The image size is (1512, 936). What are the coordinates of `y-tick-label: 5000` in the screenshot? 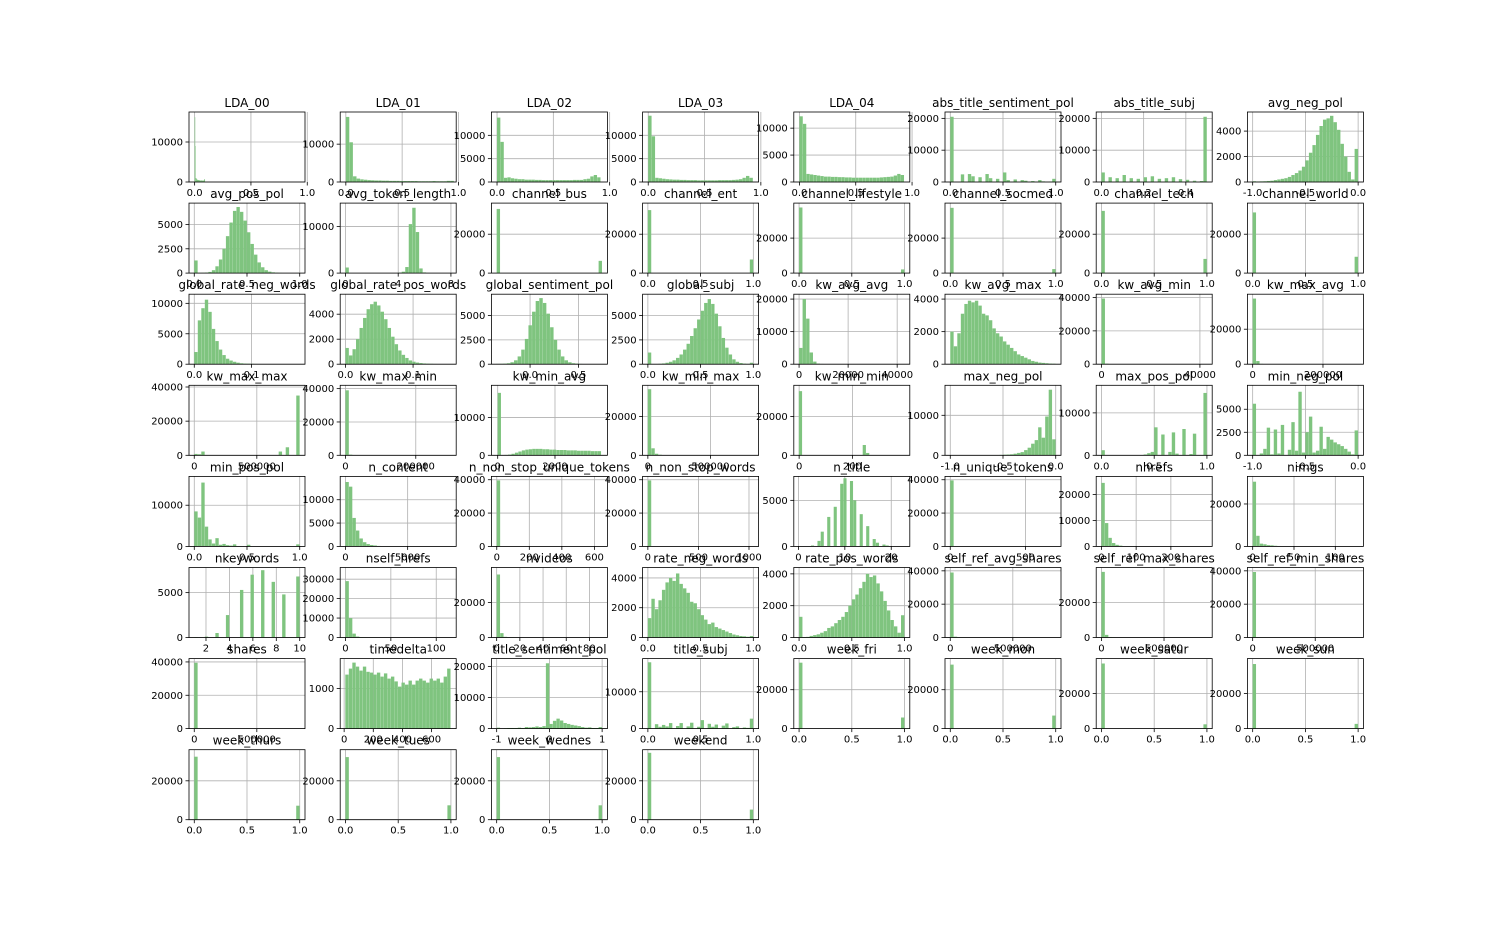 It's located at (170, 593).